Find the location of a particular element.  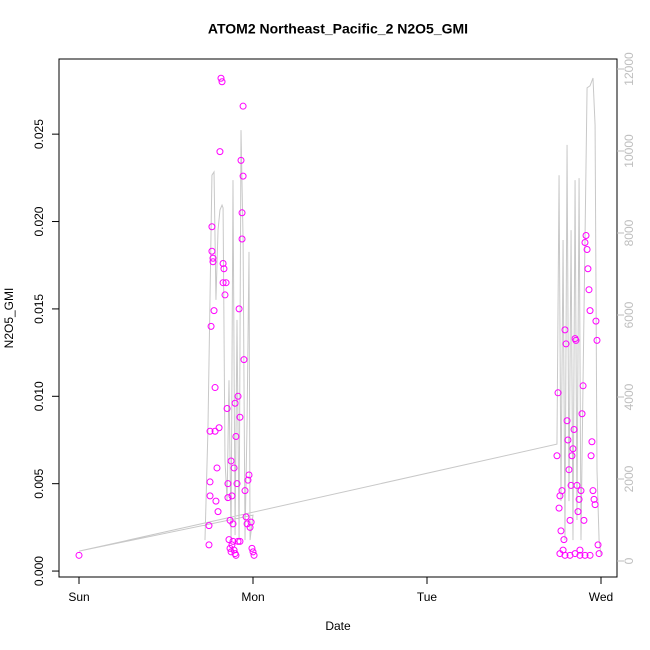

x-tick-label: Wed is located at coordinates (601, 597).